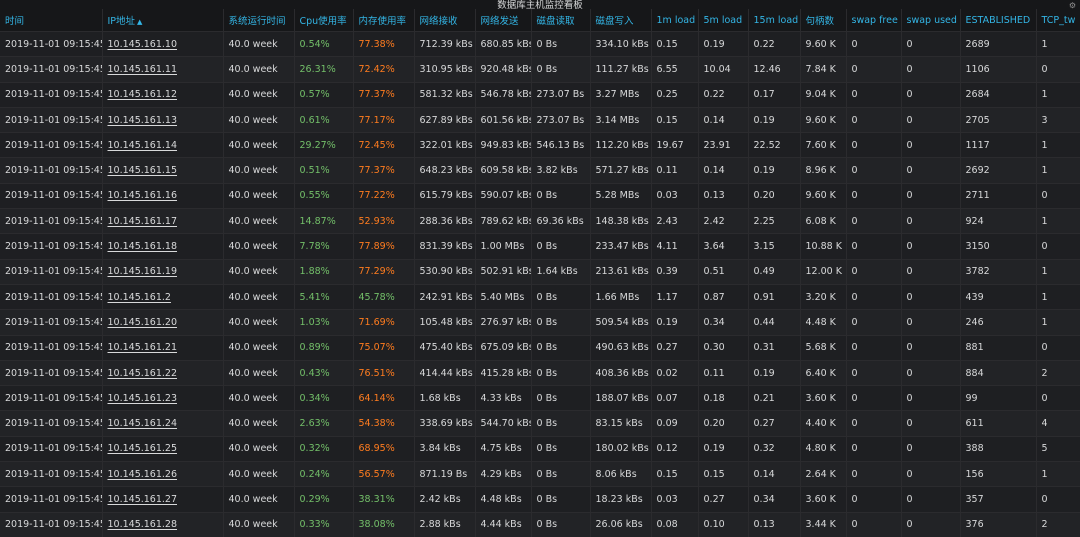 The height and width of the screenshot is (537, 1080). Describe the element at coordinates (561, 170) in the screenshot. I see `table-cell: 3.82 kBs` at that location.